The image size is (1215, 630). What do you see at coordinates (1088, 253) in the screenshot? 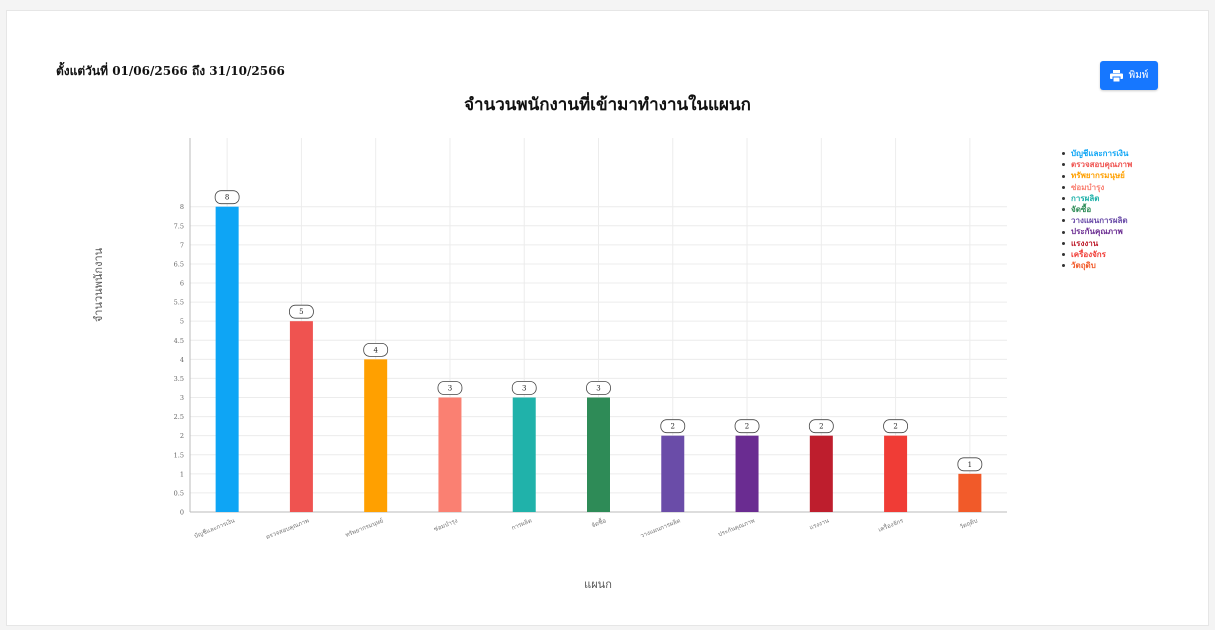
I see `legend-label: เครื่องจักร` at bounding box center [1088, 253].